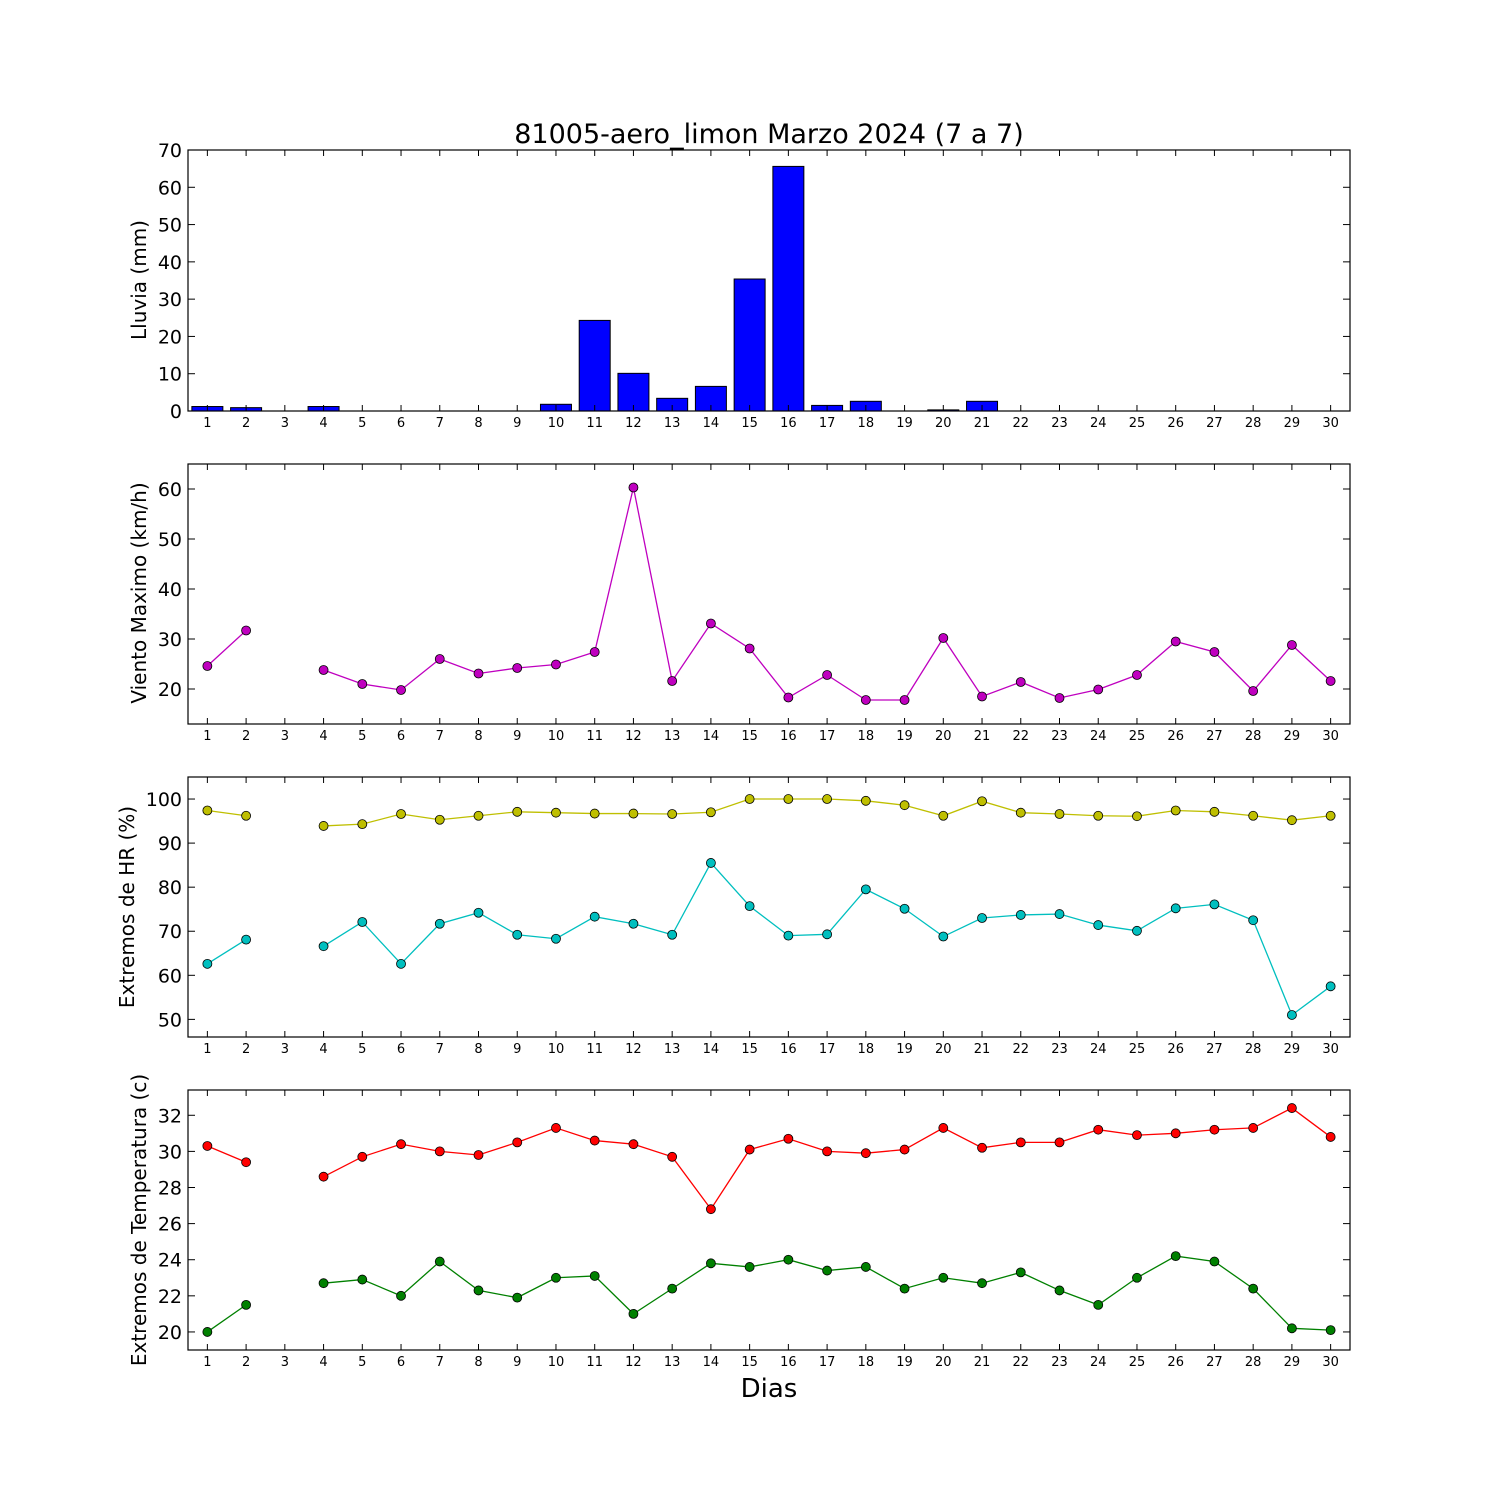 This screenshot has height=1500, width=1500. I want to click on temperature-xtick-label: 12, so click(633, 1362).